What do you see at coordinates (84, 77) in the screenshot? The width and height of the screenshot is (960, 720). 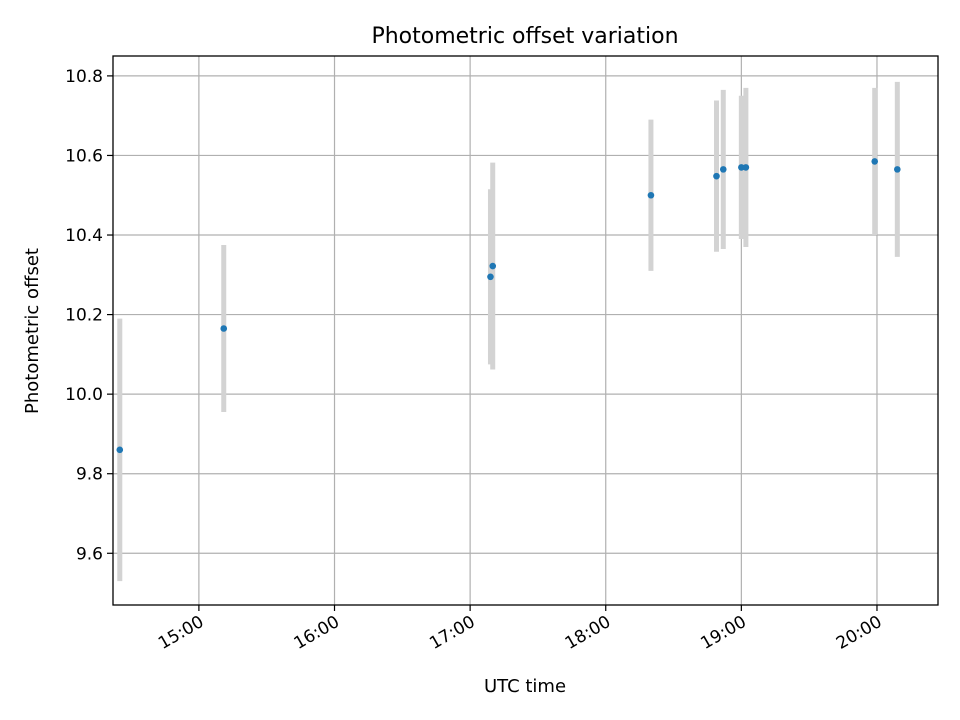 I see `y-tick-label: 10.8` at bounding box center [84, 77].